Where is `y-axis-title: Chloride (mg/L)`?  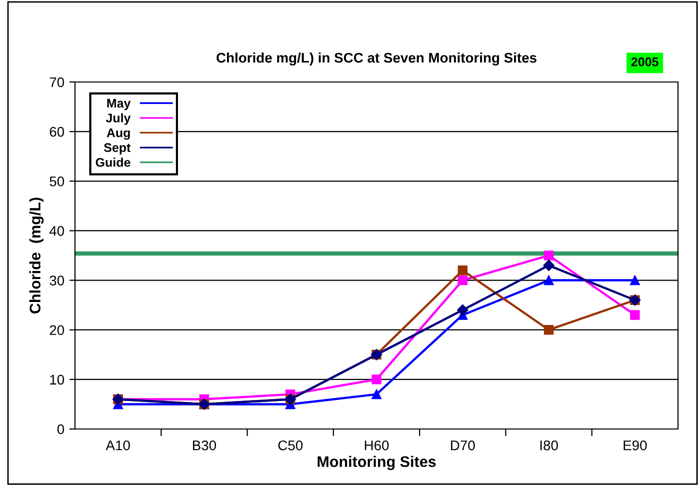
y-axis-title: Chloride (mg/L) is located at coordinates (36, 256).